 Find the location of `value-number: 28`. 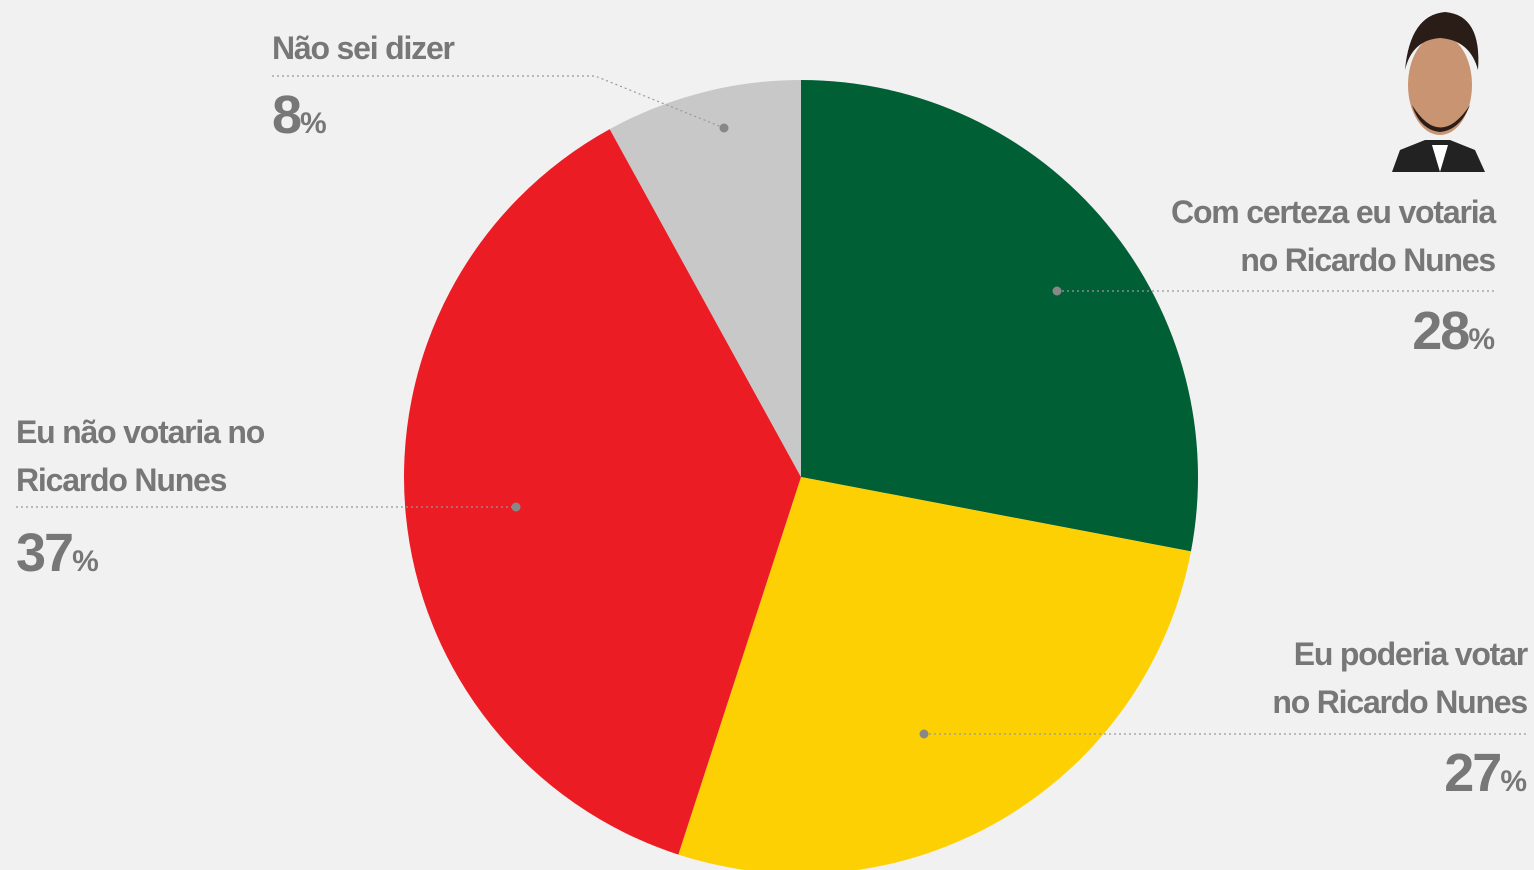

value-number: 28 is located at coordinates (1441, 331).